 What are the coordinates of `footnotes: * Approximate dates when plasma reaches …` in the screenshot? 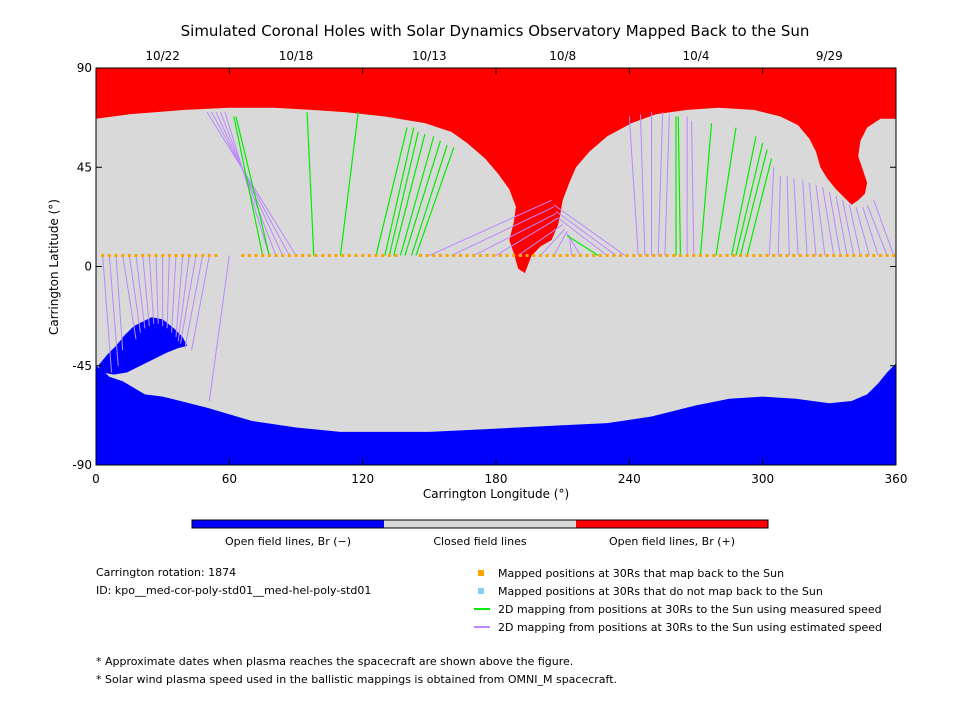 It's located at (356, 670).